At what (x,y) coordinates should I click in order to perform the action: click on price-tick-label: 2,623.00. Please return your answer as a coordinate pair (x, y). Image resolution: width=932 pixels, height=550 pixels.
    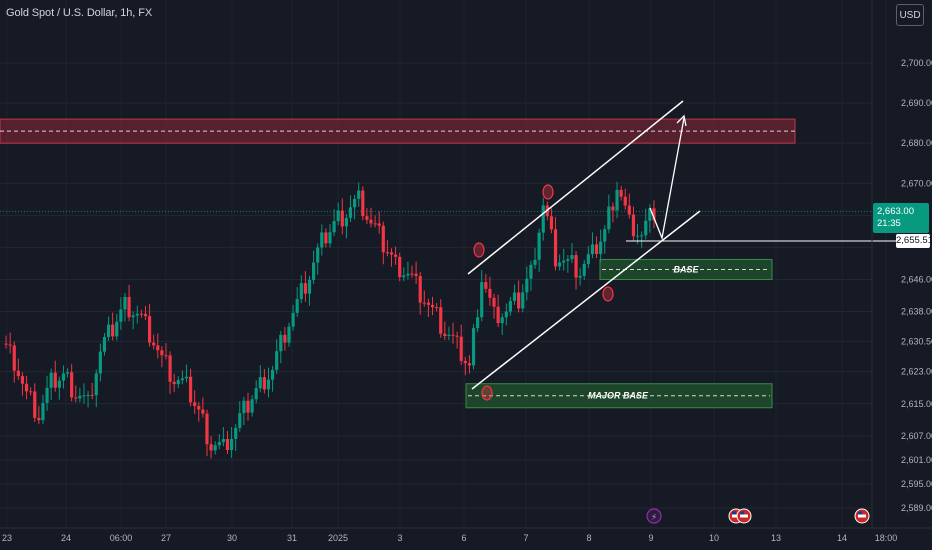
    Looking at the image, I should click on (916, 372).